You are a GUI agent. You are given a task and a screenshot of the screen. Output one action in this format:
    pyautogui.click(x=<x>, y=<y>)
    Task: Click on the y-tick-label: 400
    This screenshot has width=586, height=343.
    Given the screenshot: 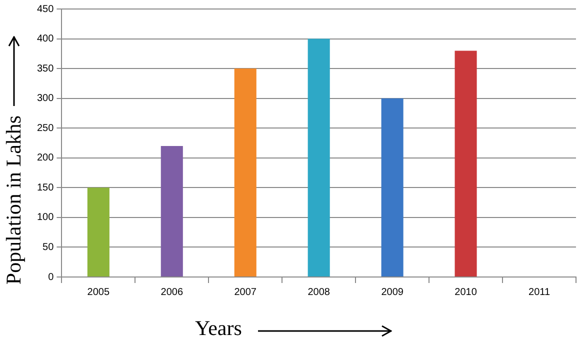 What is the action you would take?
    pyautogui.click(x=45, y=39)
    